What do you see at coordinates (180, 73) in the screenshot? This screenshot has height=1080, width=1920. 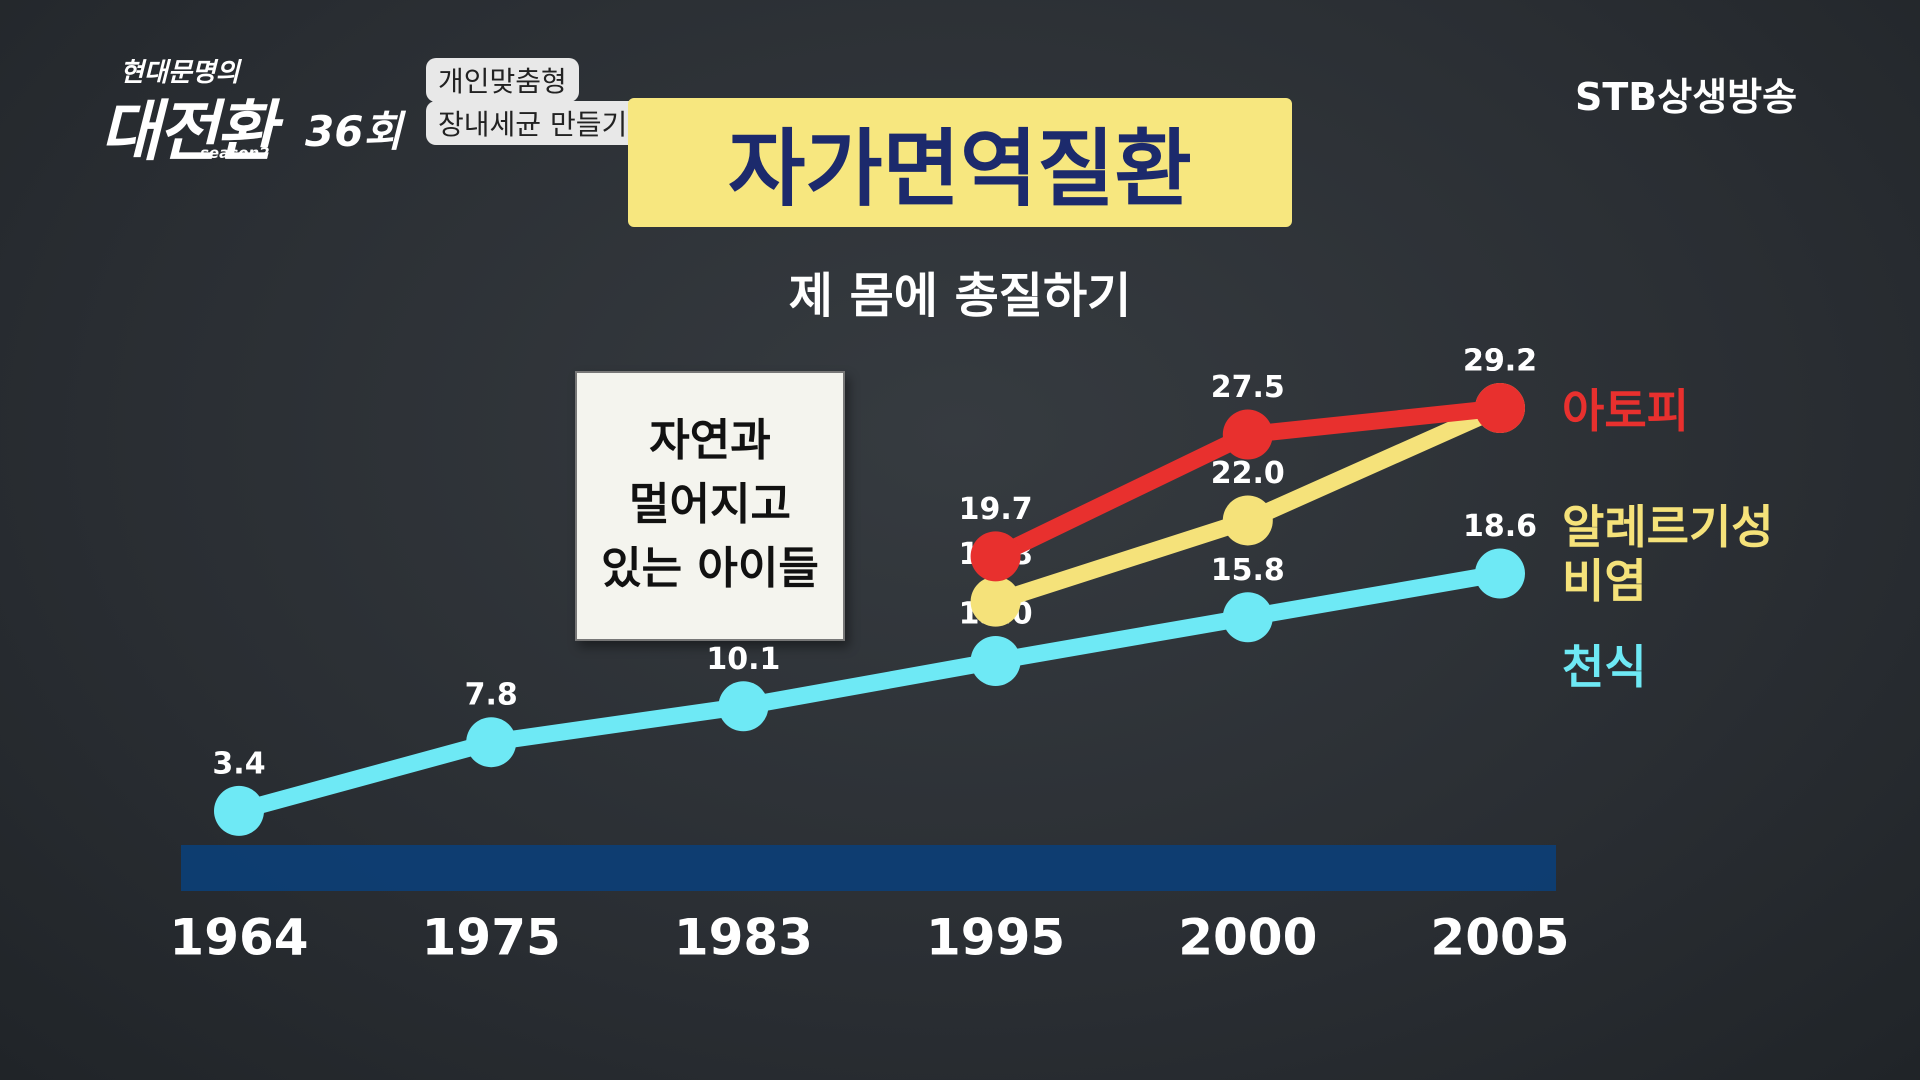 I see `show-title-small: 현대문명의` at bounding box center [180, 73].